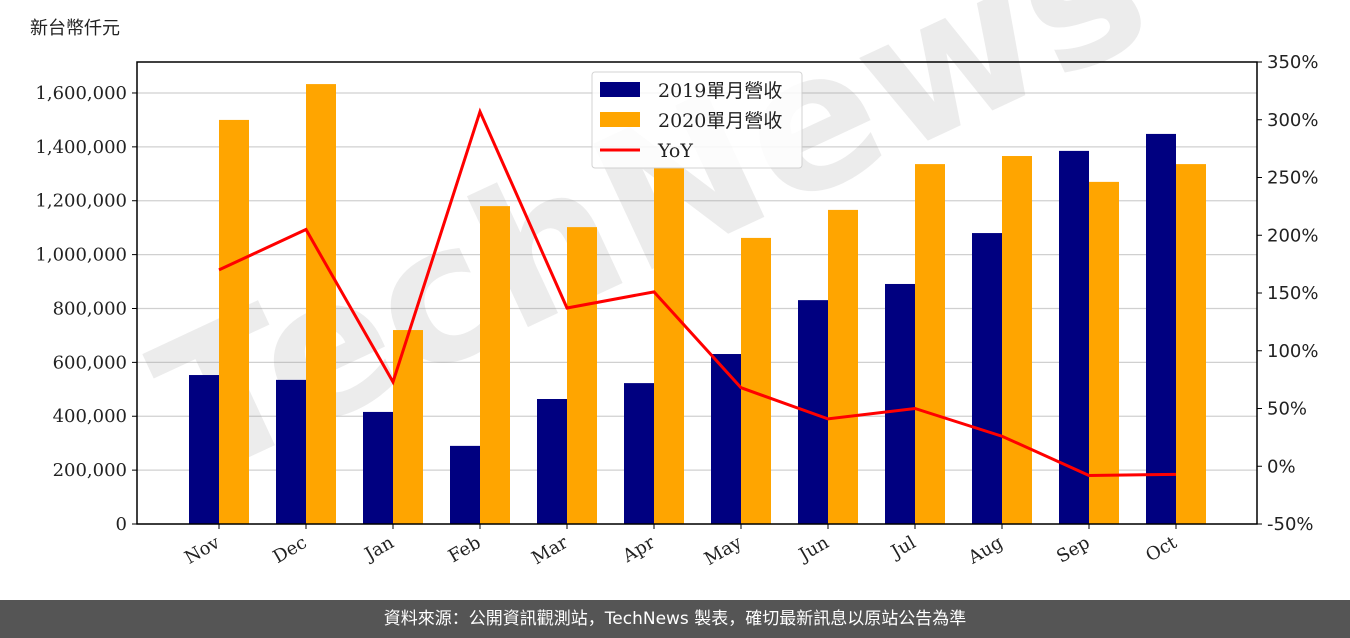 This screenshot has height=638, width=1350. Describe the element at coordinates (75, 28) in the screenshot. I see `y-axis-label: 新台幣仟元` at that location.